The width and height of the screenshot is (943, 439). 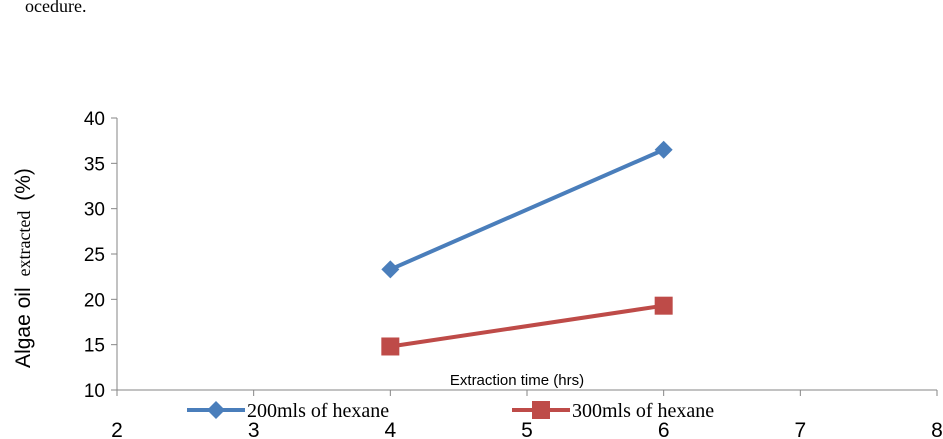 I want to click on y-ticks: 10 15 20 25 30 35 40, so click(x=100, y=255).